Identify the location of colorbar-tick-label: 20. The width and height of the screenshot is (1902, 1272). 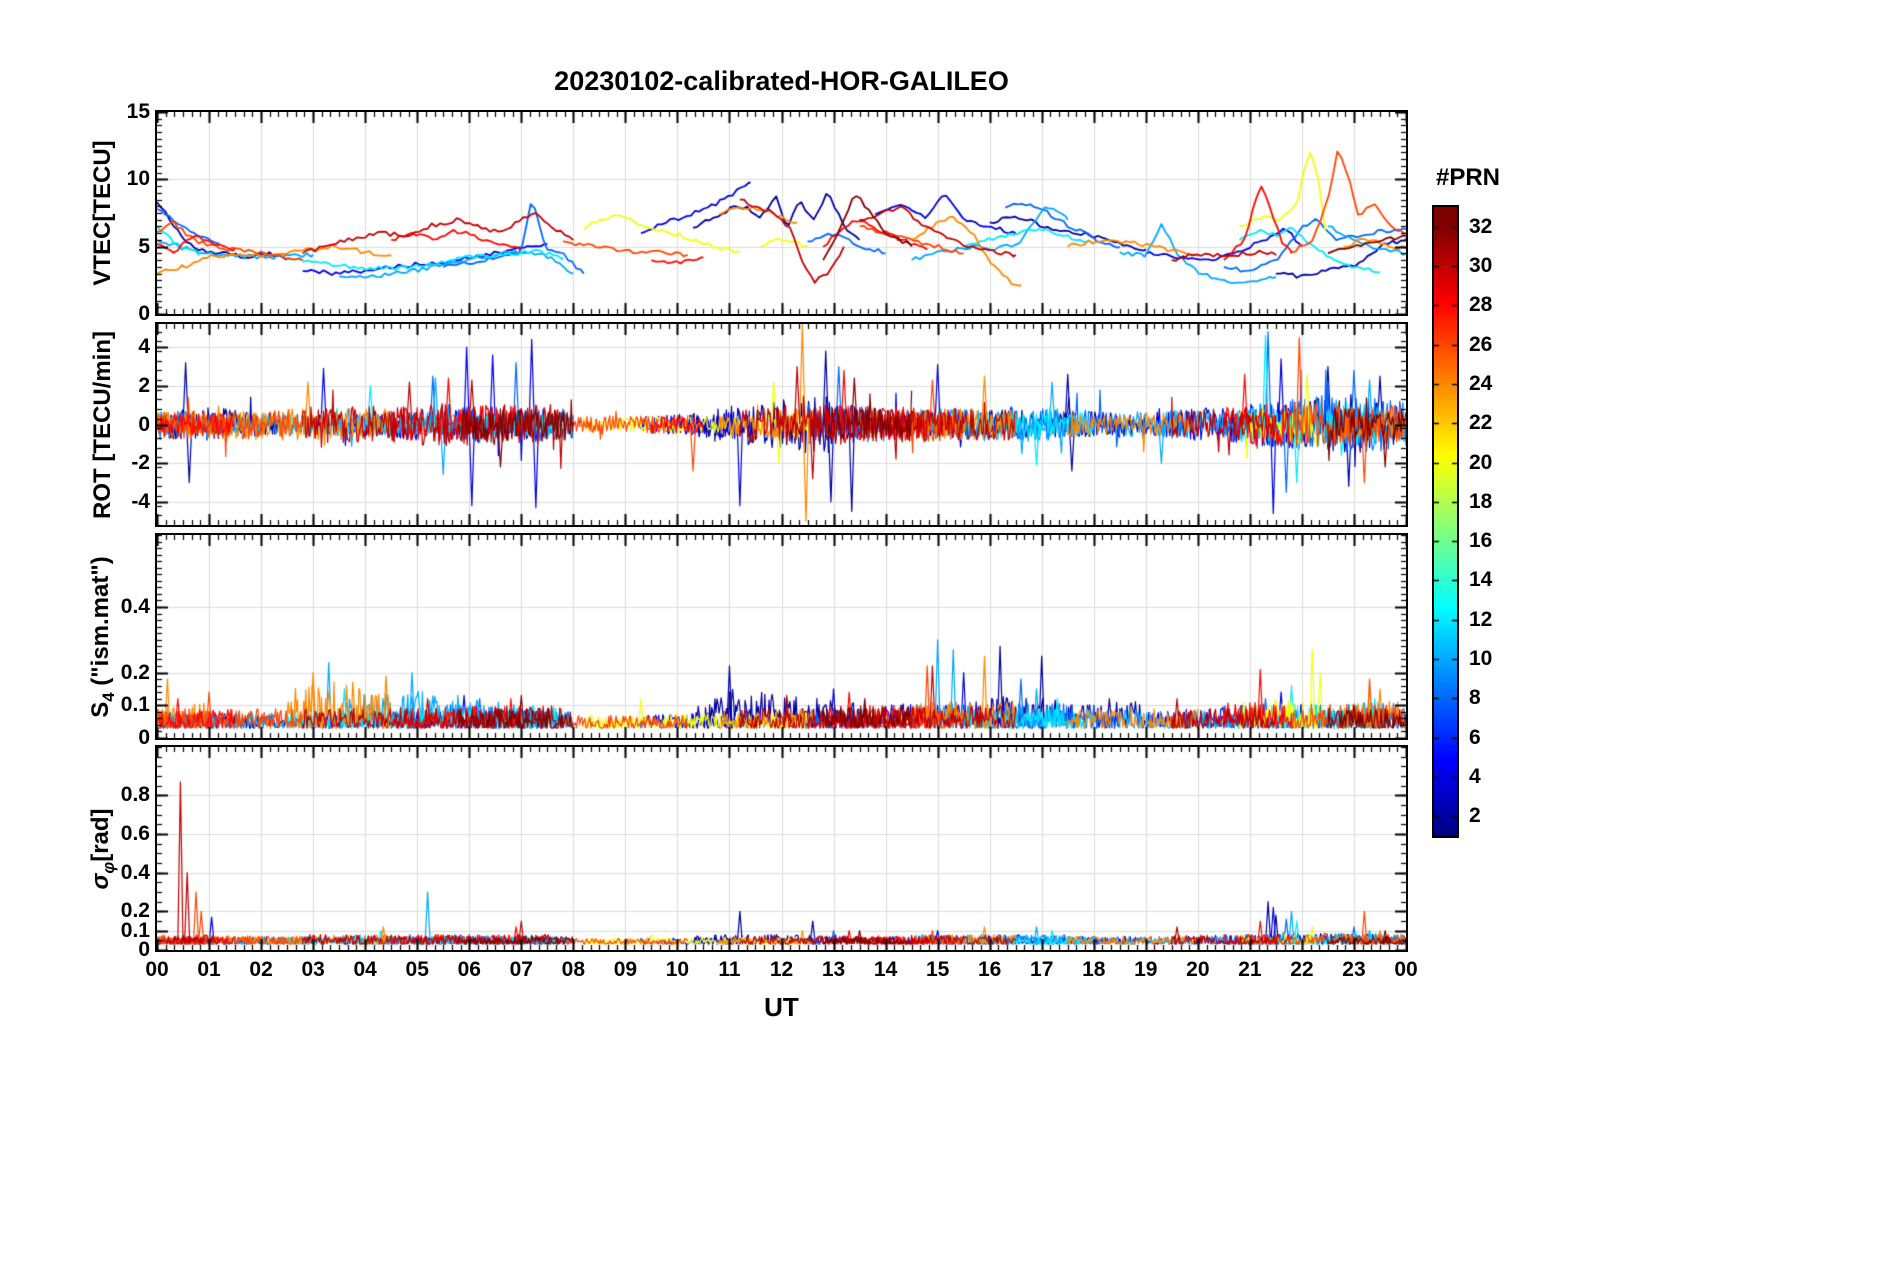
(1481, 462).